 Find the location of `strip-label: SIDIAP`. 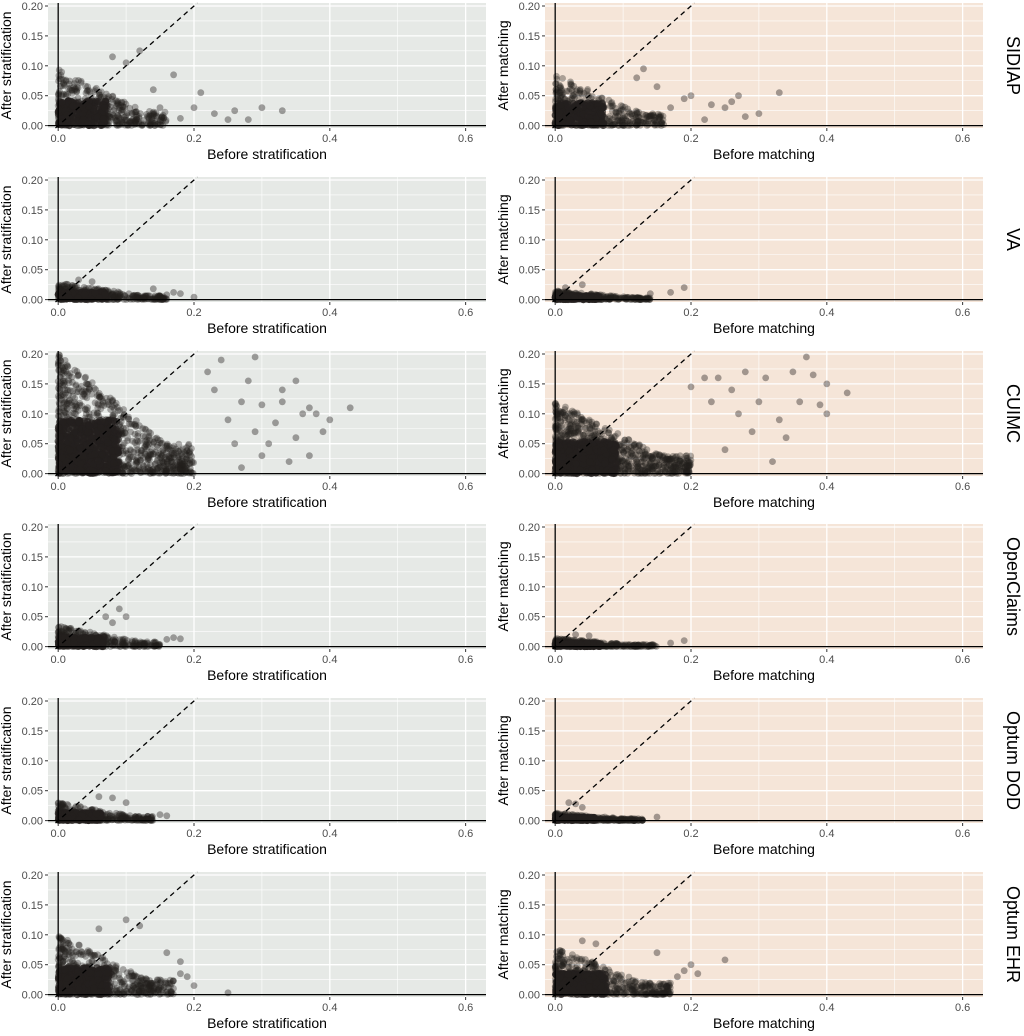

strip-label: SIDIAP is located at coordinates (1013, 65).